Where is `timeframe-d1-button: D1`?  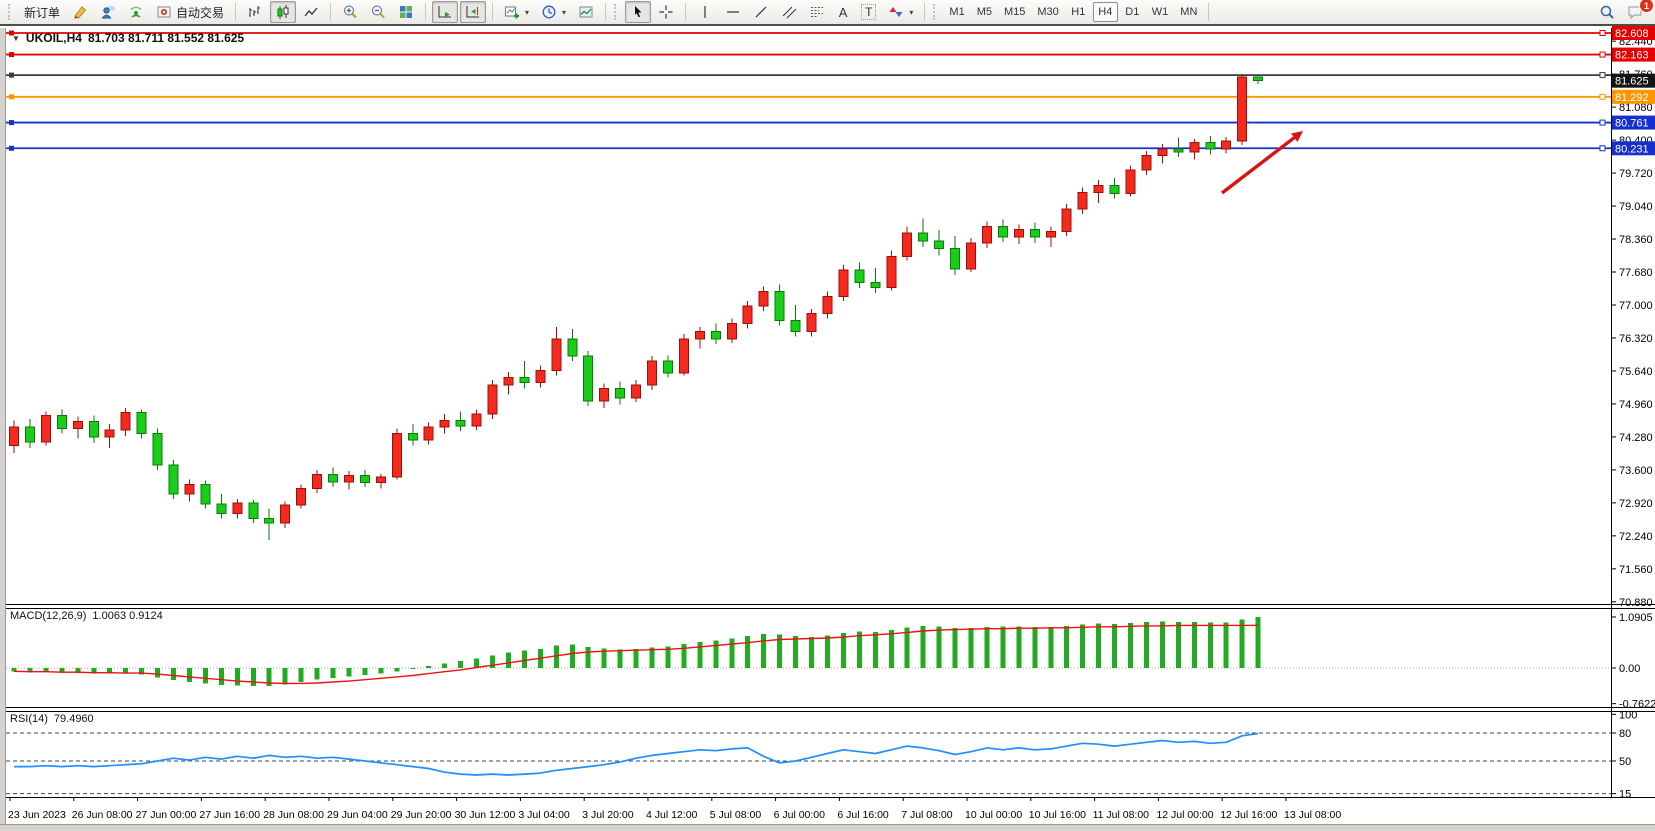
timeframe-d1-button: D1 is located at coordinates (1132, 12).